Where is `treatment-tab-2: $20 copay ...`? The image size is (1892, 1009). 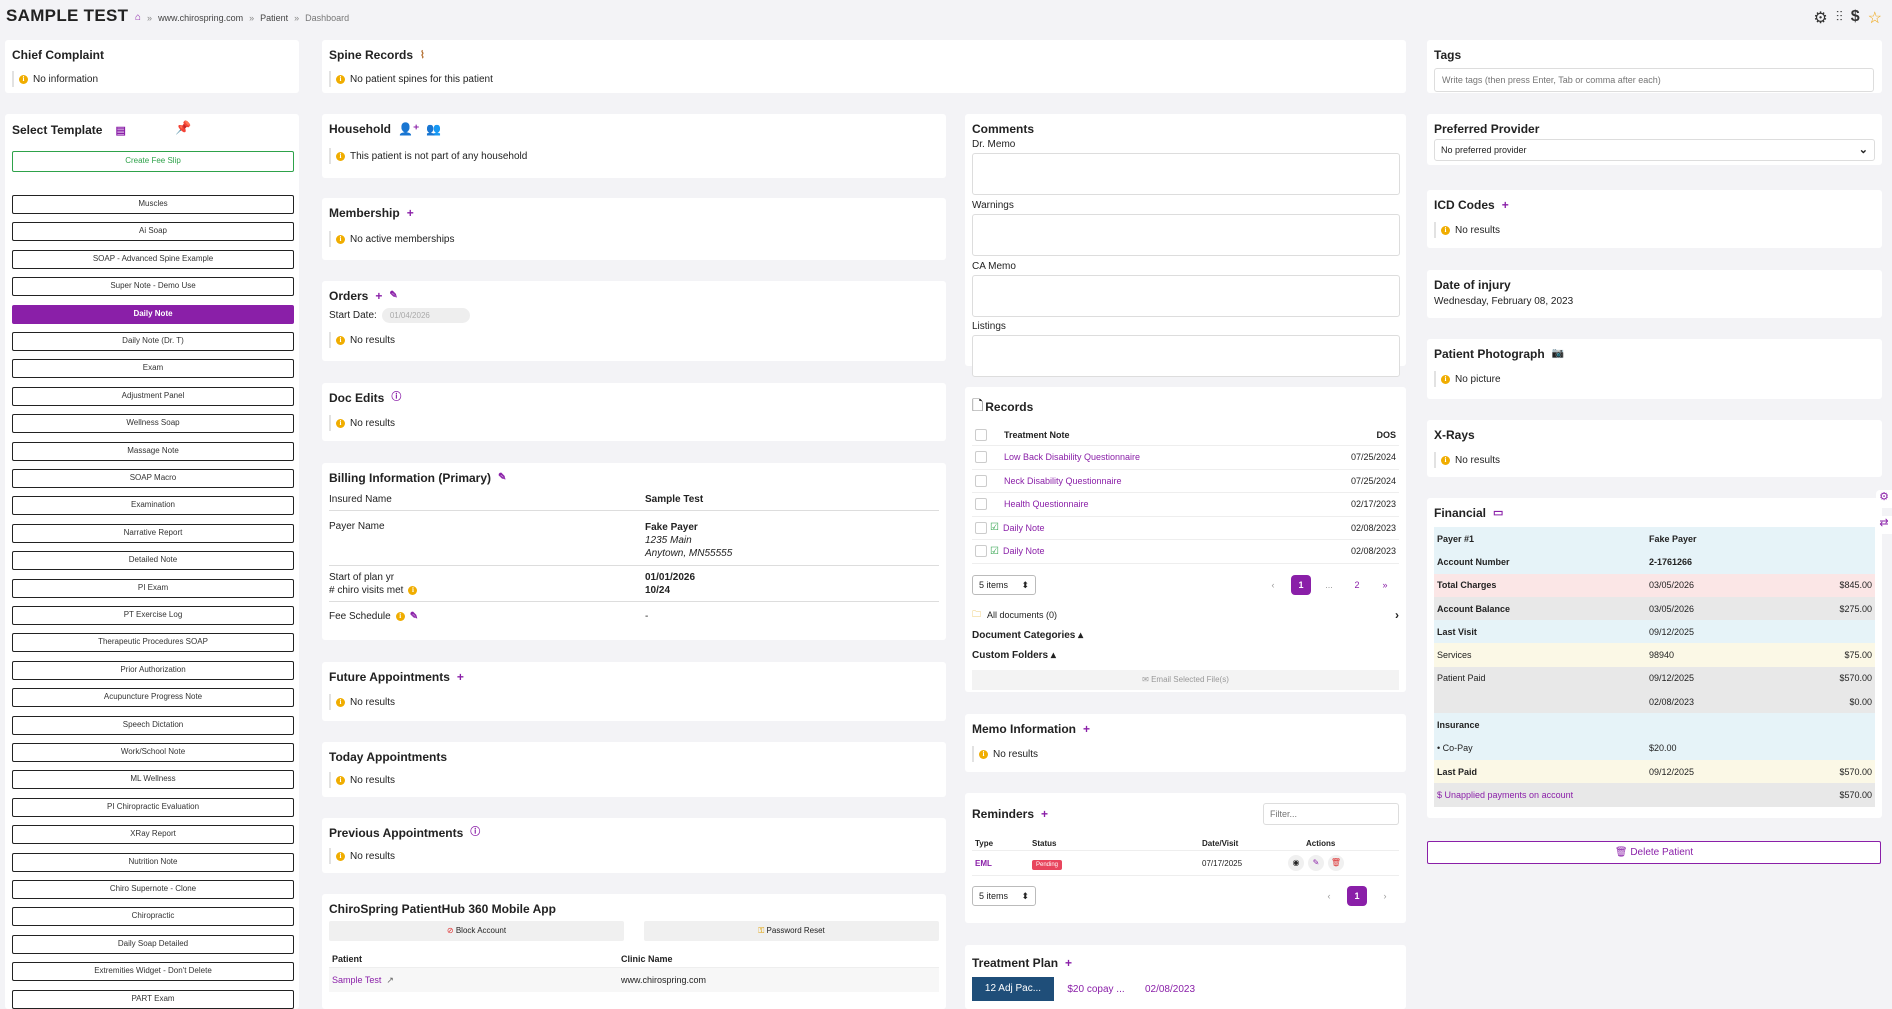 treatment-tab-2: $20 copay ... is located at coordinates (1096, 989).